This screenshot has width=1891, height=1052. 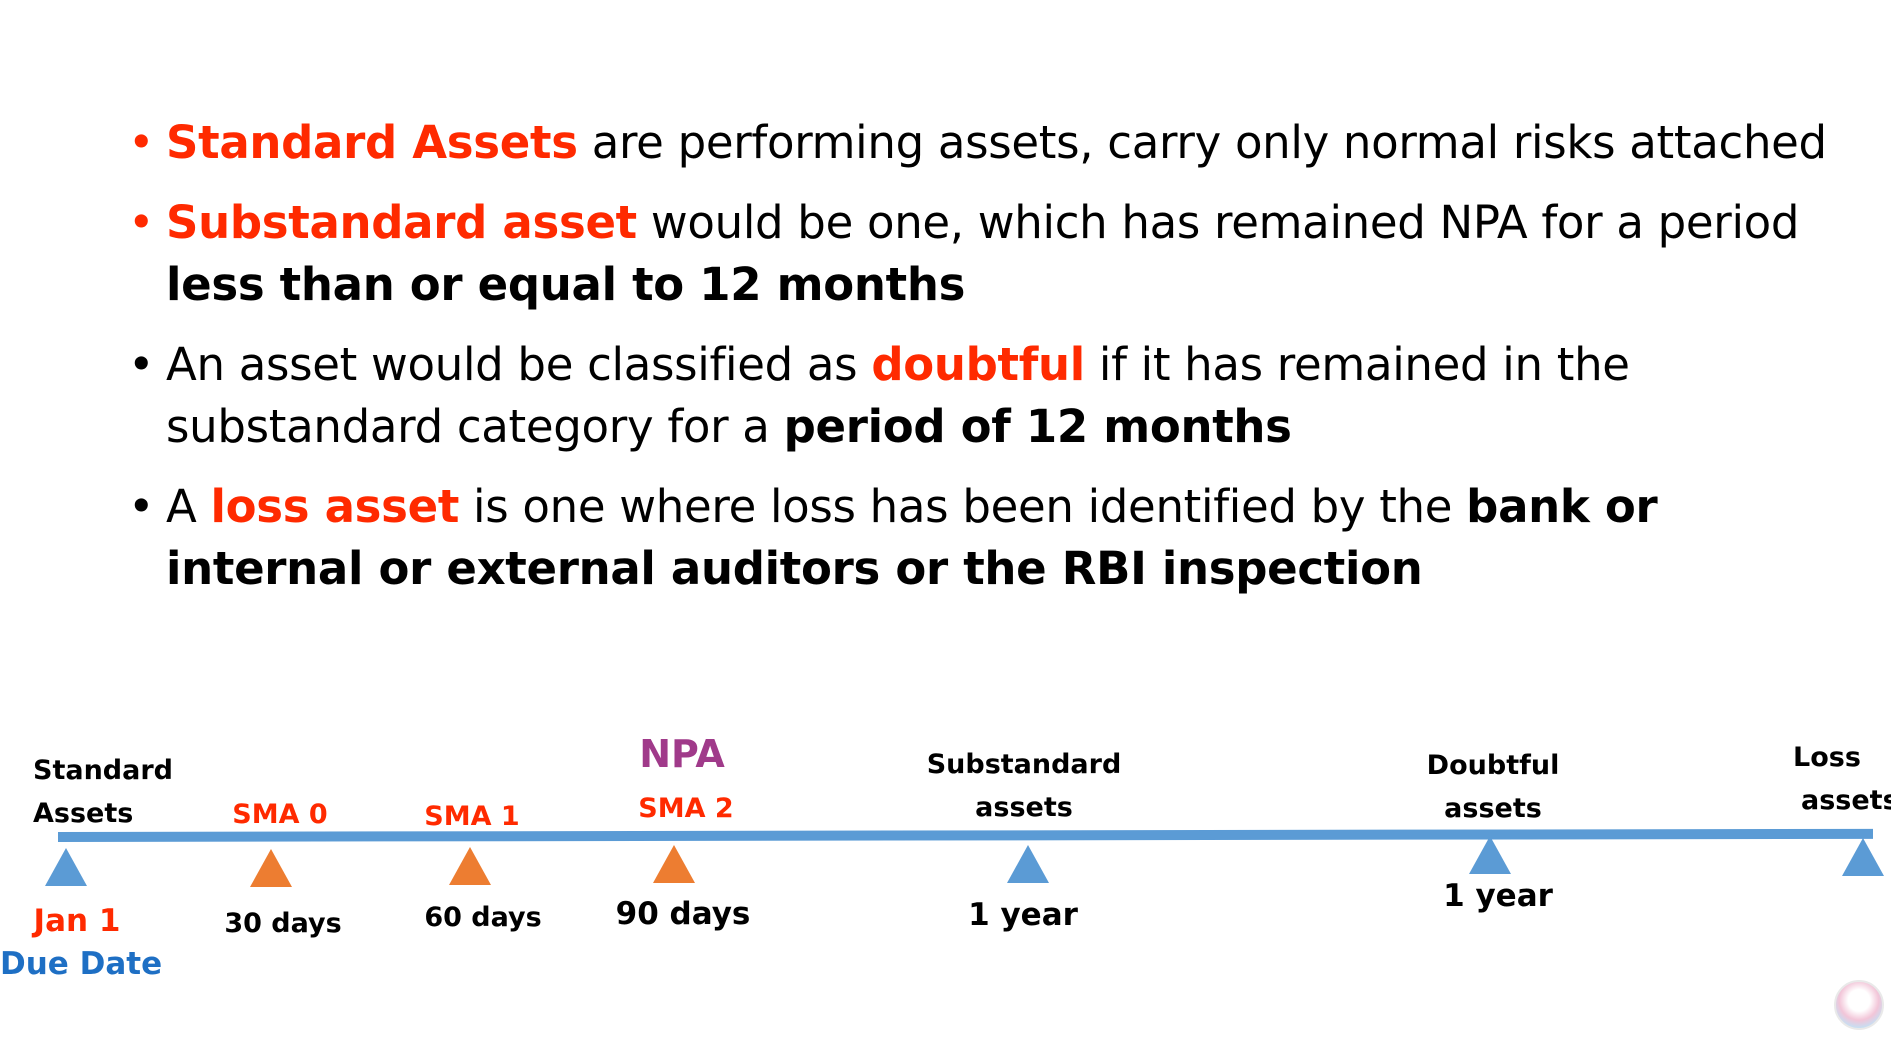 I want to click on label-line: Substandard, so click(x=1024, y=764).